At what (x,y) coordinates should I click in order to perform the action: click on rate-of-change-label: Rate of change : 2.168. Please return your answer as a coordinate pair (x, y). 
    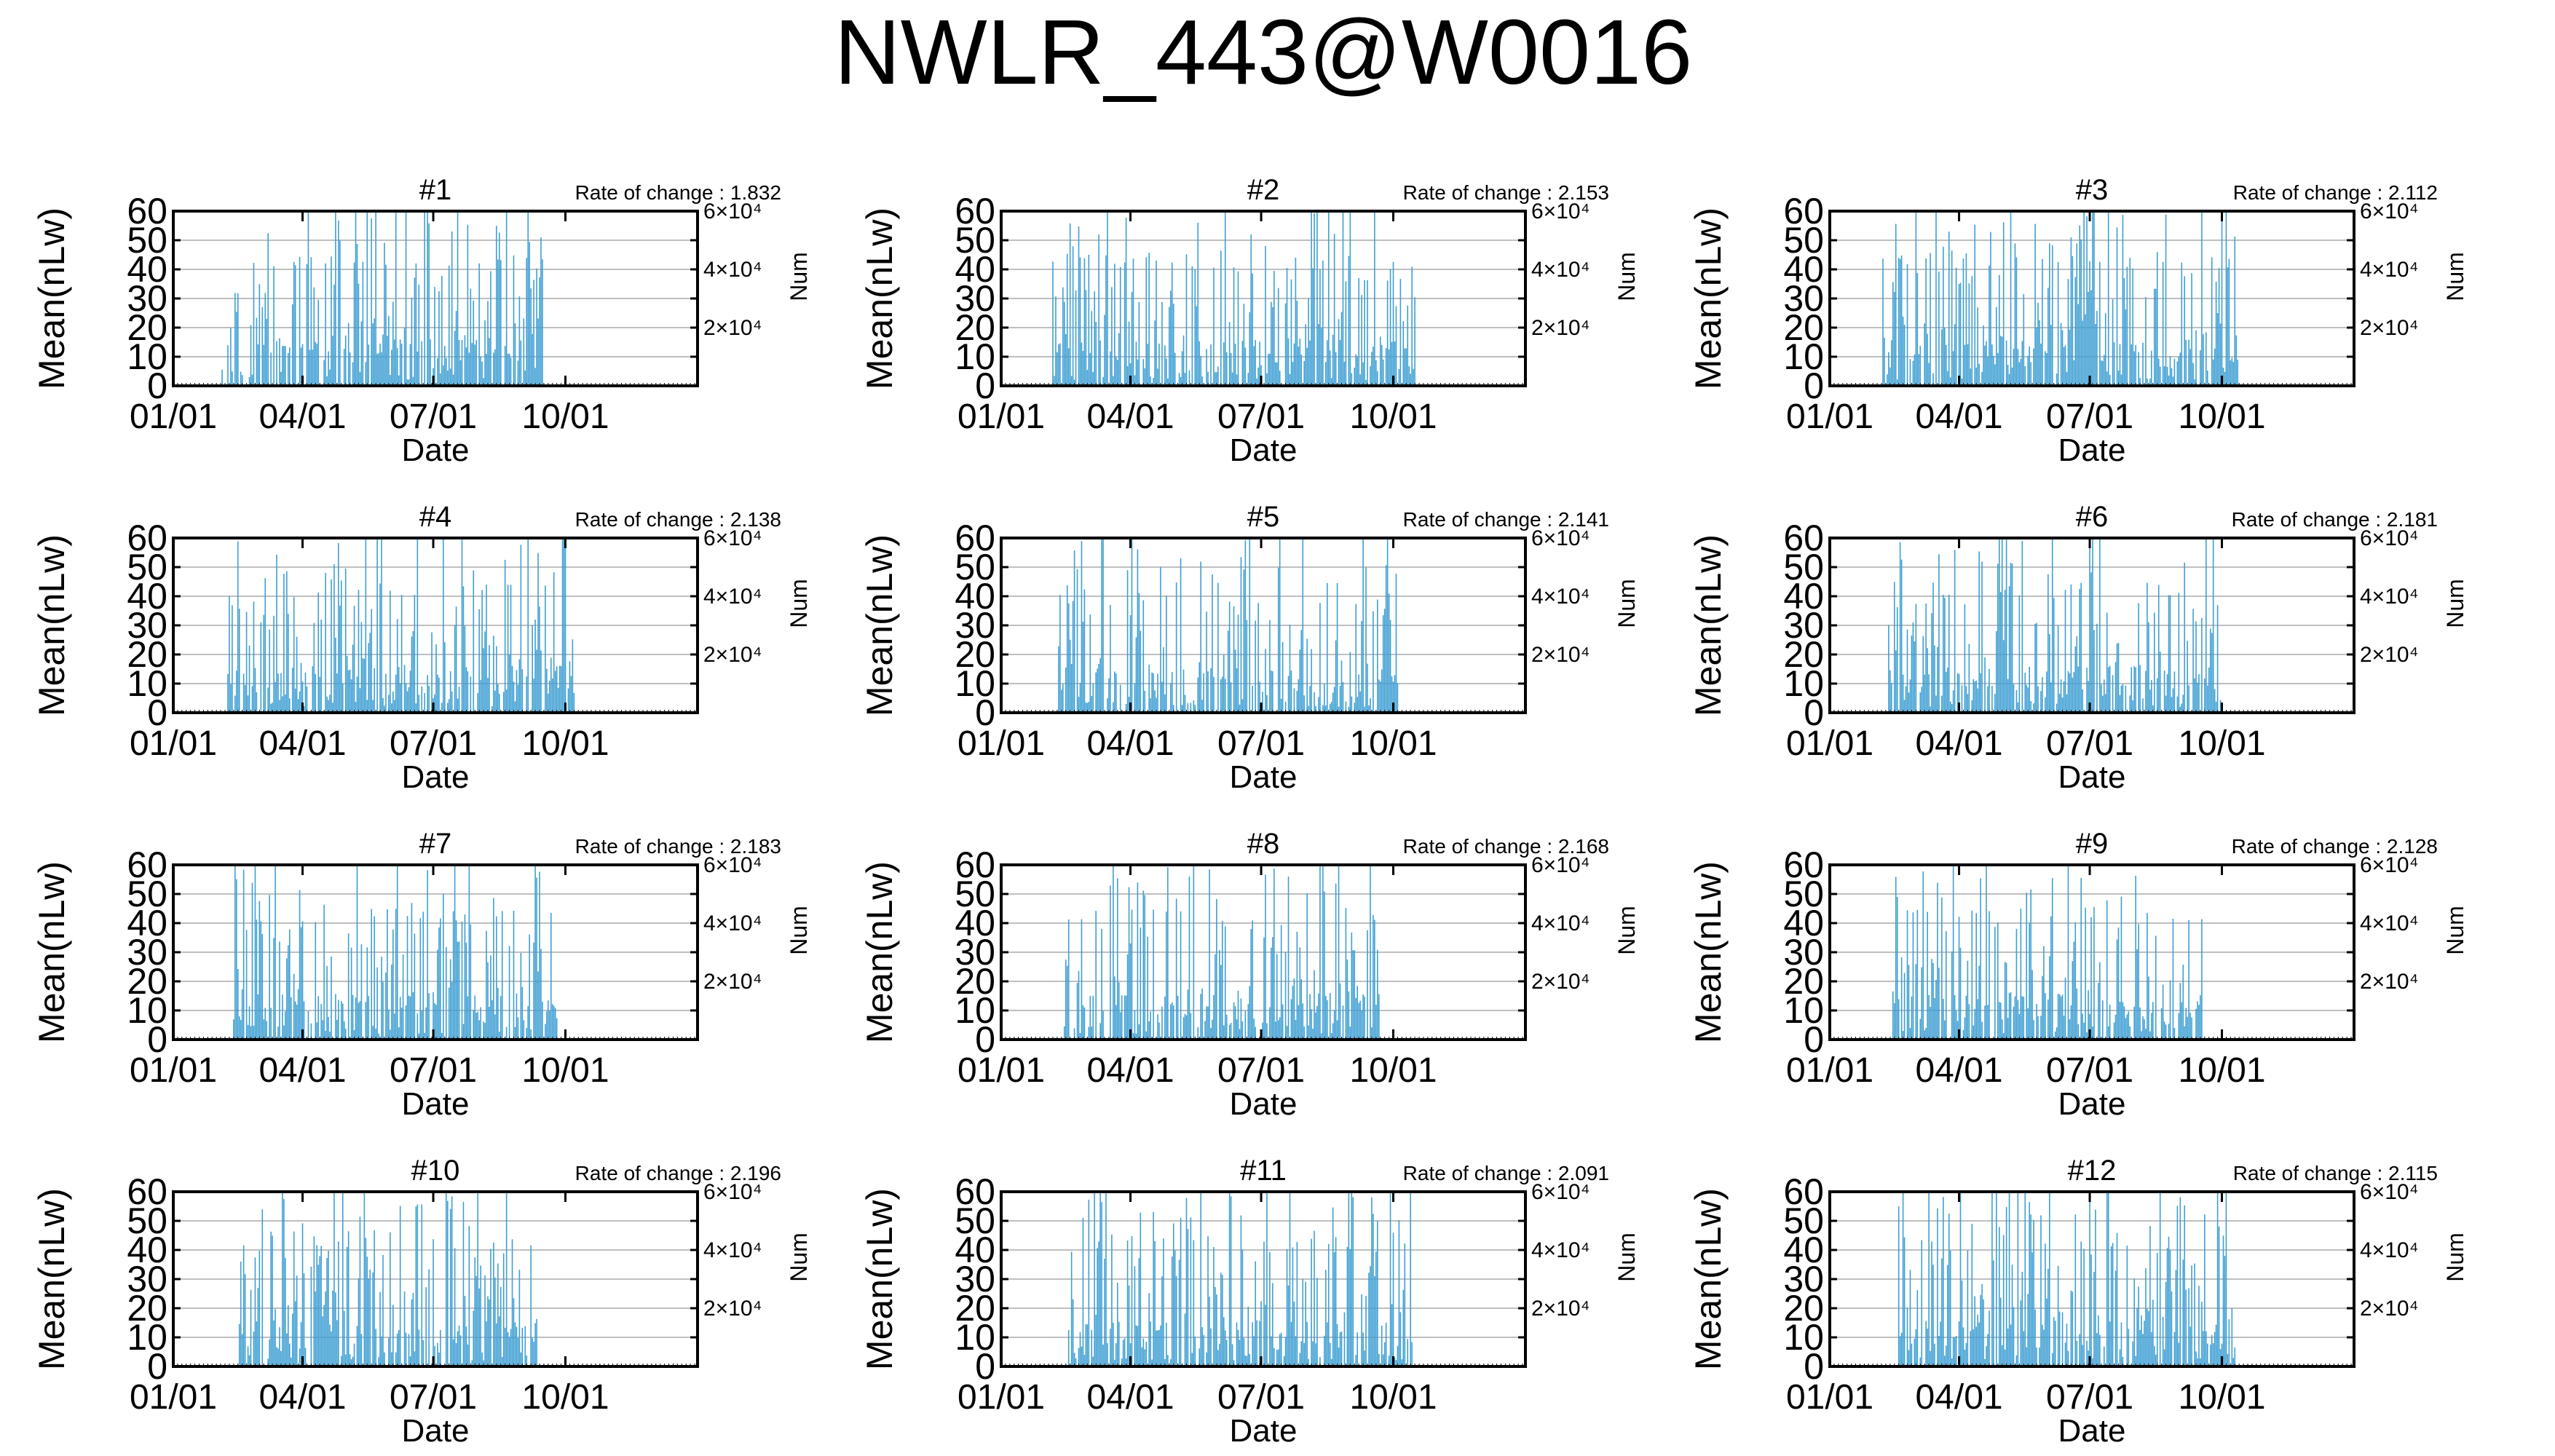
    Looking at the image, I should click on (1506, 846).